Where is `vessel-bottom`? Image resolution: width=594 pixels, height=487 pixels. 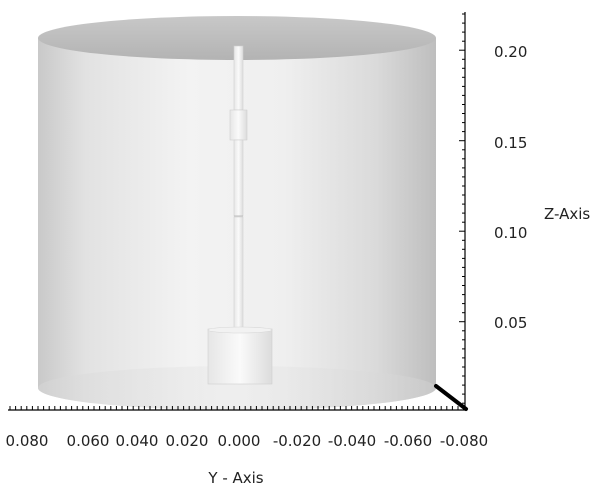 vessel-bottom is located at coordinates (237, 388).